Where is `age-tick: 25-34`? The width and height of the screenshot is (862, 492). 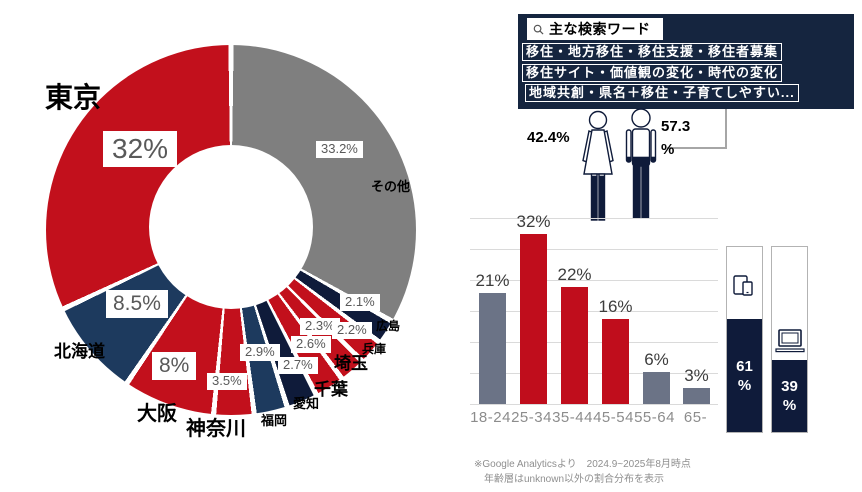 age-tick: 25-34 is located at coordinates (531, 417).